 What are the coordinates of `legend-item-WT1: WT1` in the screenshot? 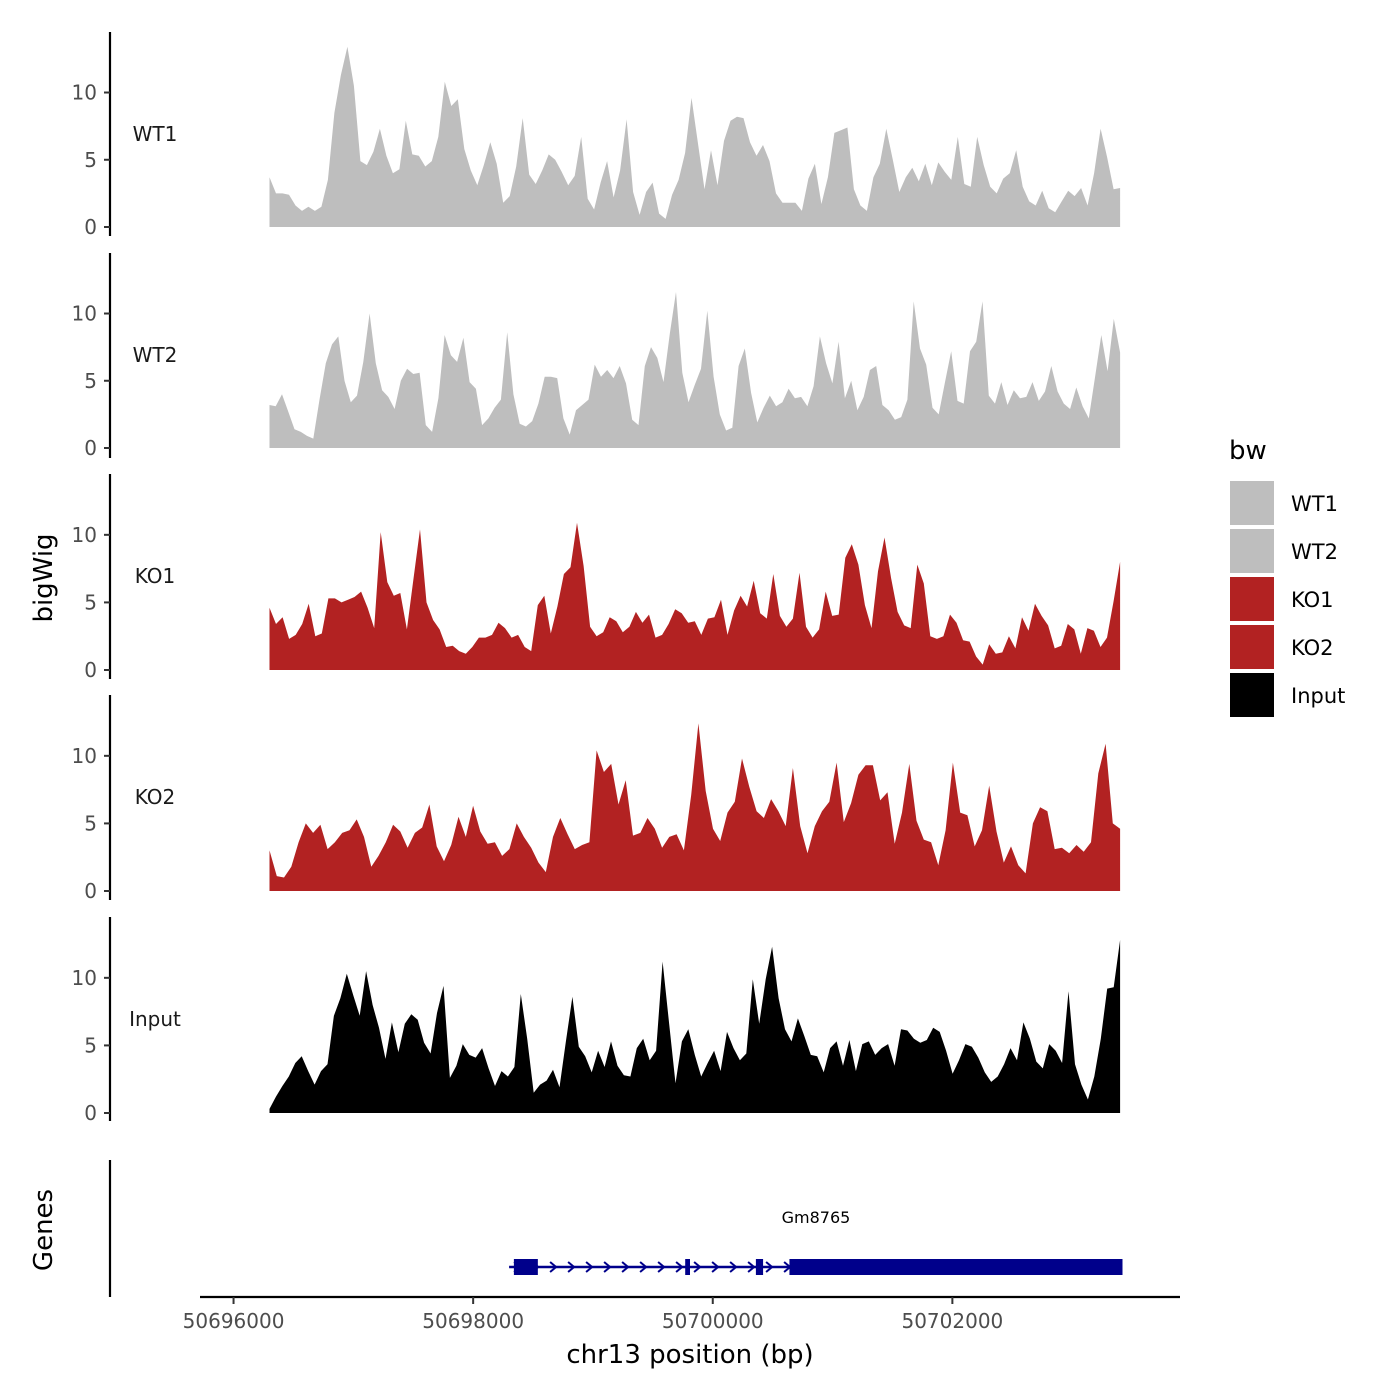 It's located at (1283, 503).